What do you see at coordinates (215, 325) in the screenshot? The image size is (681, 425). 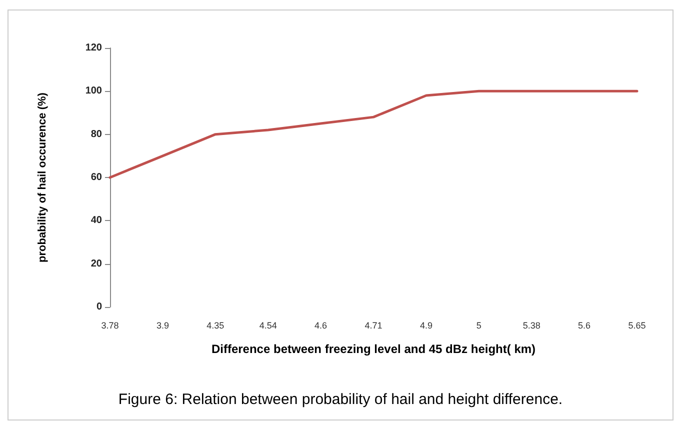 I see `x-tick-label: 4.35` at bounding box center [215, 325].